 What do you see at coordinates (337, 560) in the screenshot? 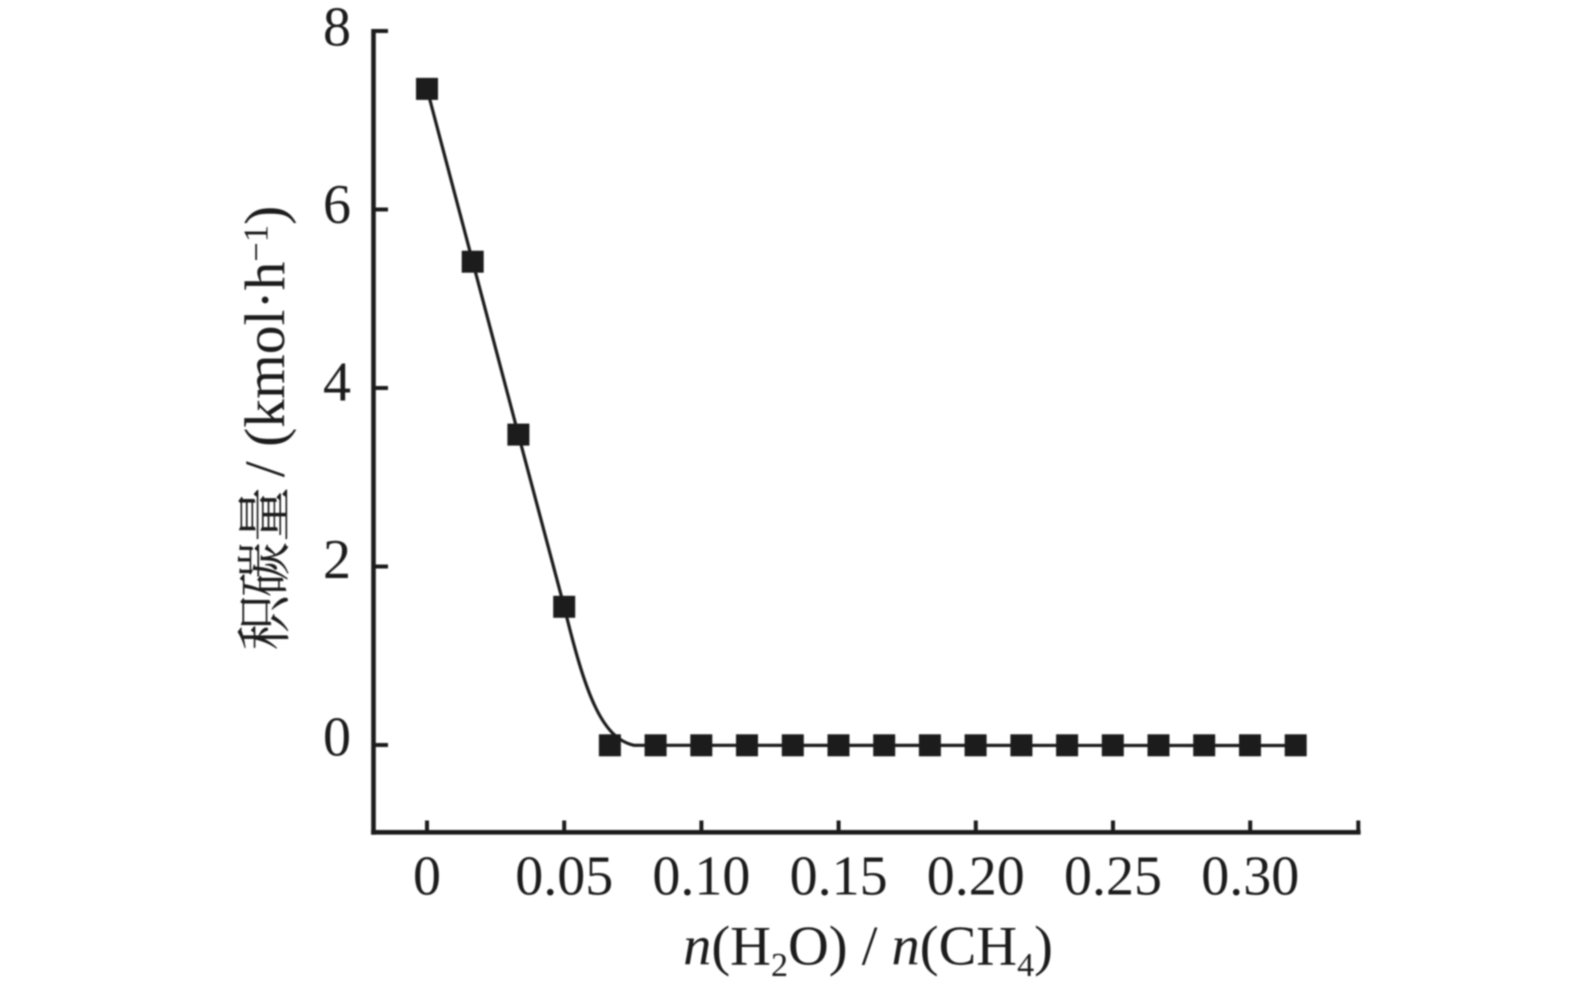
I see `svg-text: 2` at bounding box center [337, 560].